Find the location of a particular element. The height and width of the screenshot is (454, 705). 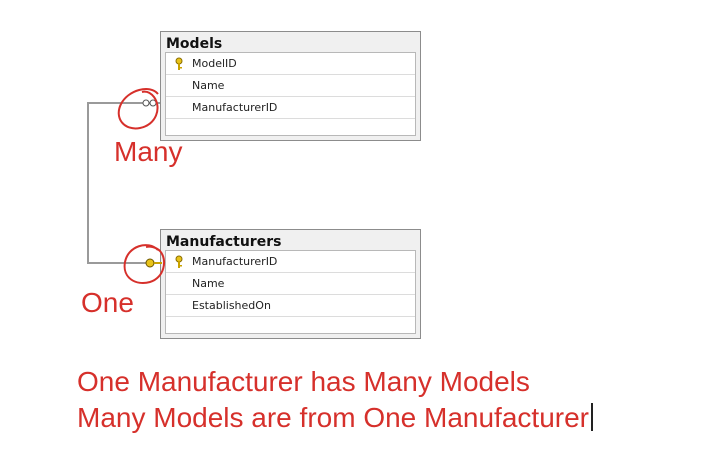

one-label: One is located at coordinates (107, 302).